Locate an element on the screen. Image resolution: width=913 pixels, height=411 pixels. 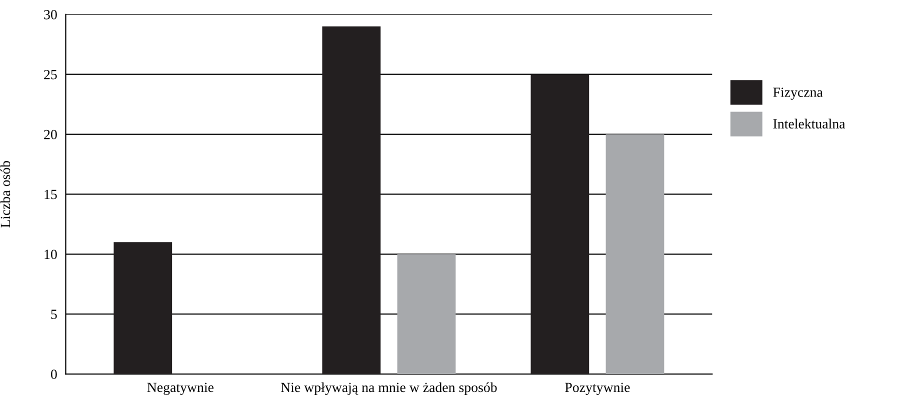
y-tick-label: 5 is located at coordinates (54, 315).